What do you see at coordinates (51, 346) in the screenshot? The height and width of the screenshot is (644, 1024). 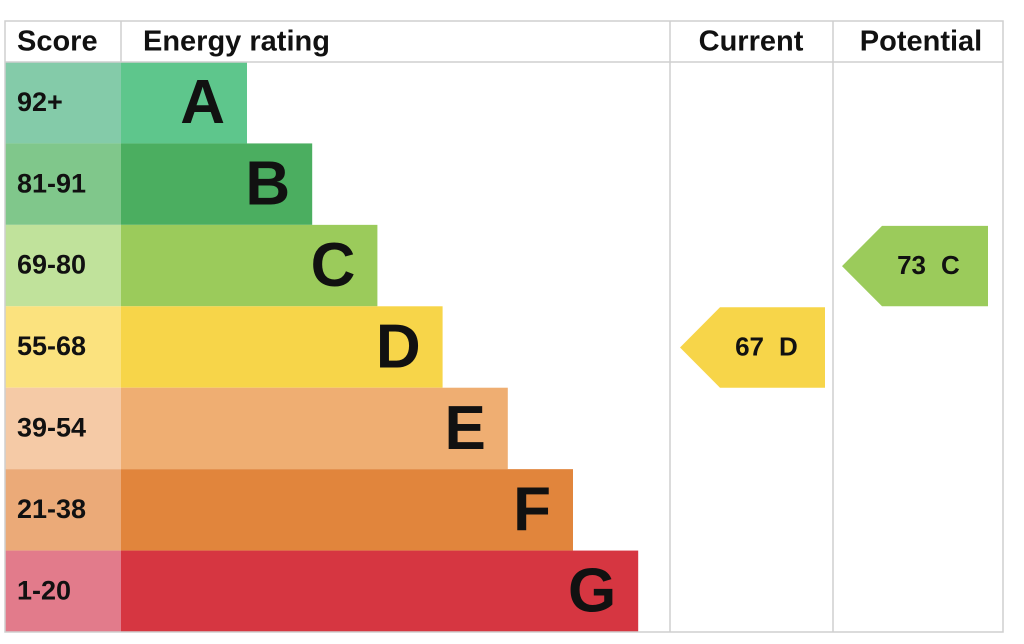 I see `score-range: 55-68` at bounding box center [51, 346].